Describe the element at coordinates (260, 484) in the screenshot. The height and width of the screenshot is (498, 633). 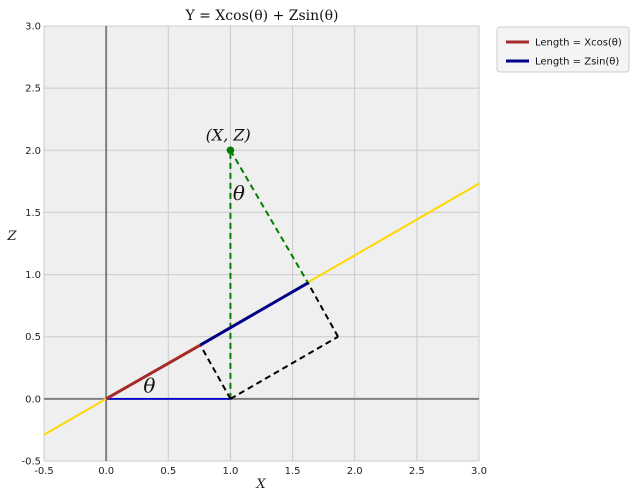
I see `x-axis-title: X` at that location.